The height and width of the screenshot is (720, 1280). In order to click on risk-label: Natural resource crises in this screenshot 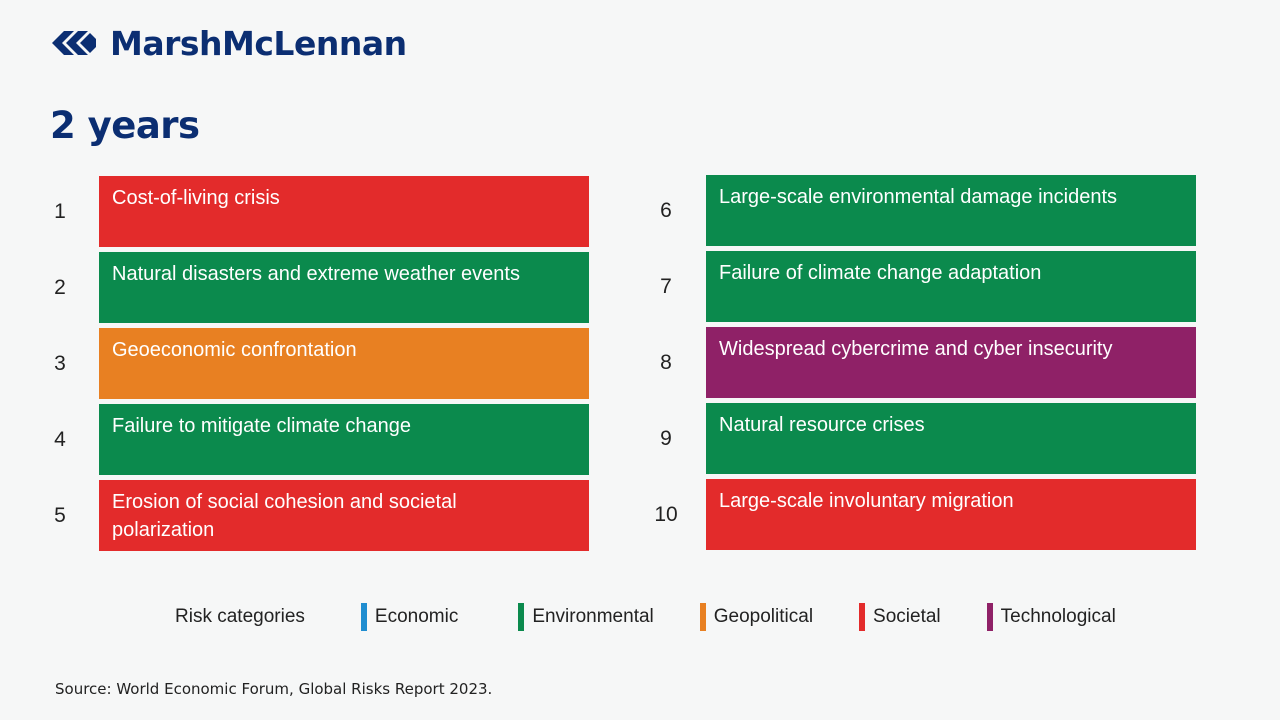, I will do `click(951, 438)`.